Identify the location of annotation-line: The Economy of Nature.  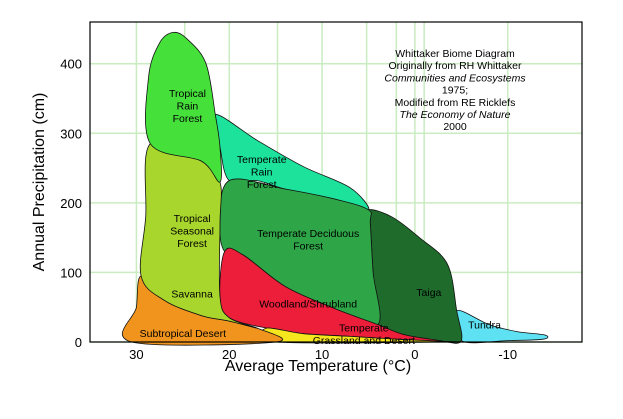
(455, 115).